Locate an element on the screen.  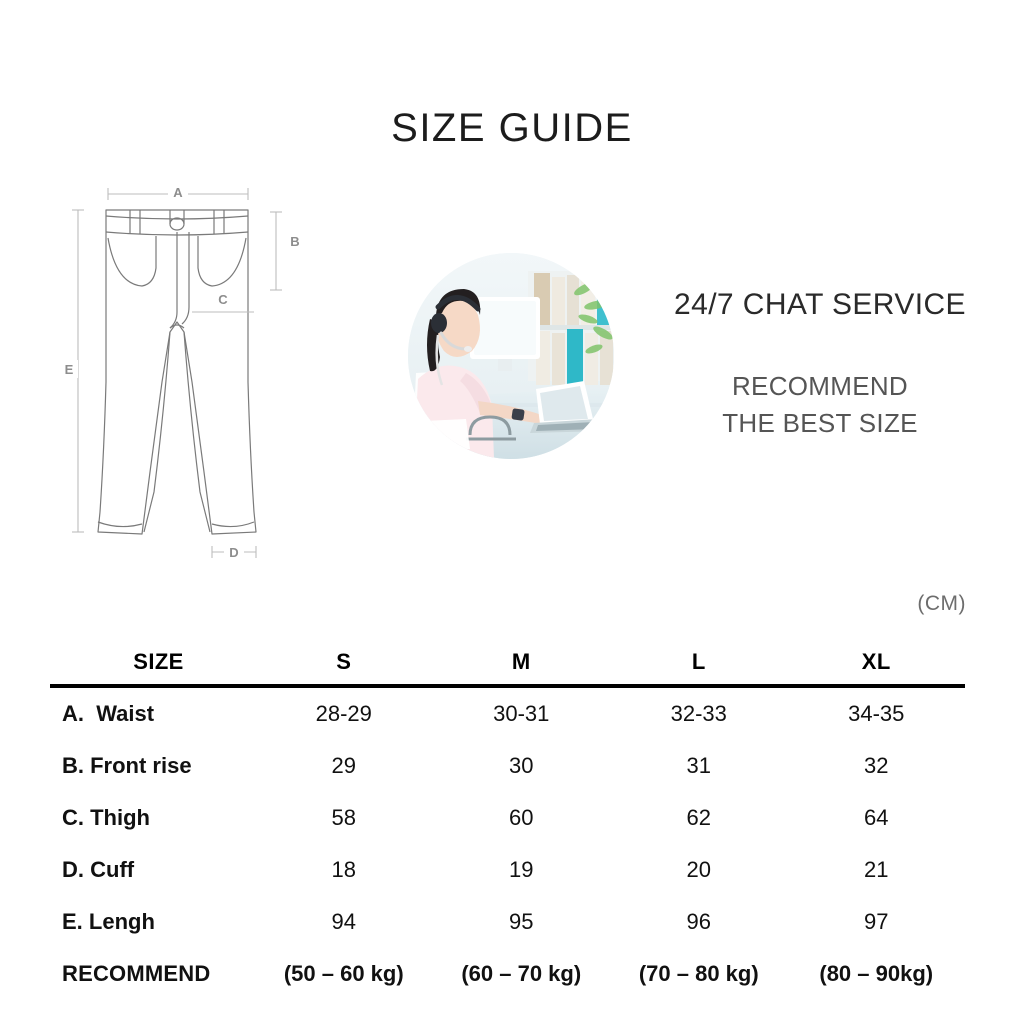
table-row: D. Cuff 18 19 20 21 is located at coordinates (507, 870).